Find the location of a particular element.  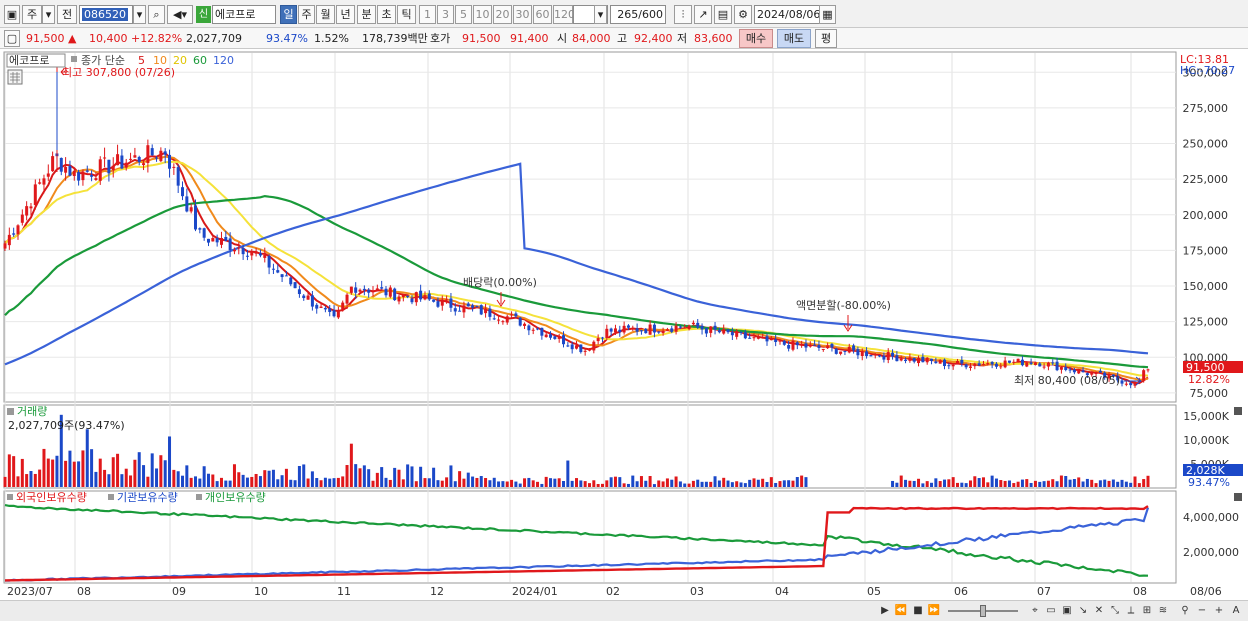

fib-tool-icon: ⤡ is located at coordinates (1115, 610).